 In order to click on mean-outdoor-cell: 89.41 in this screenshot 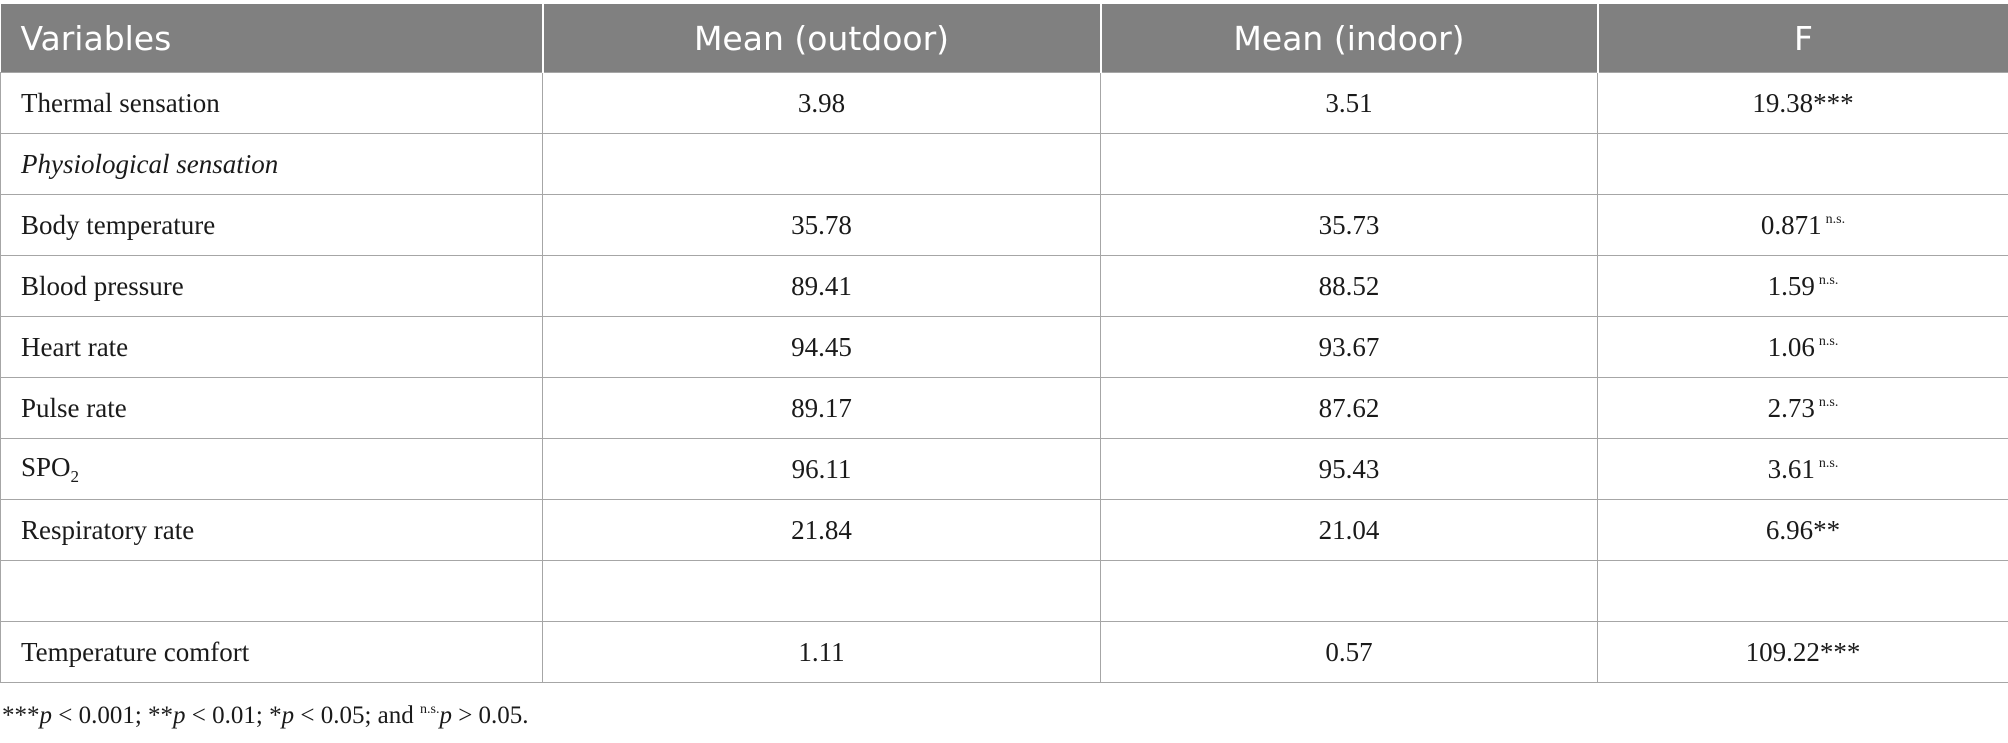, I will do `click(821, 286)`.